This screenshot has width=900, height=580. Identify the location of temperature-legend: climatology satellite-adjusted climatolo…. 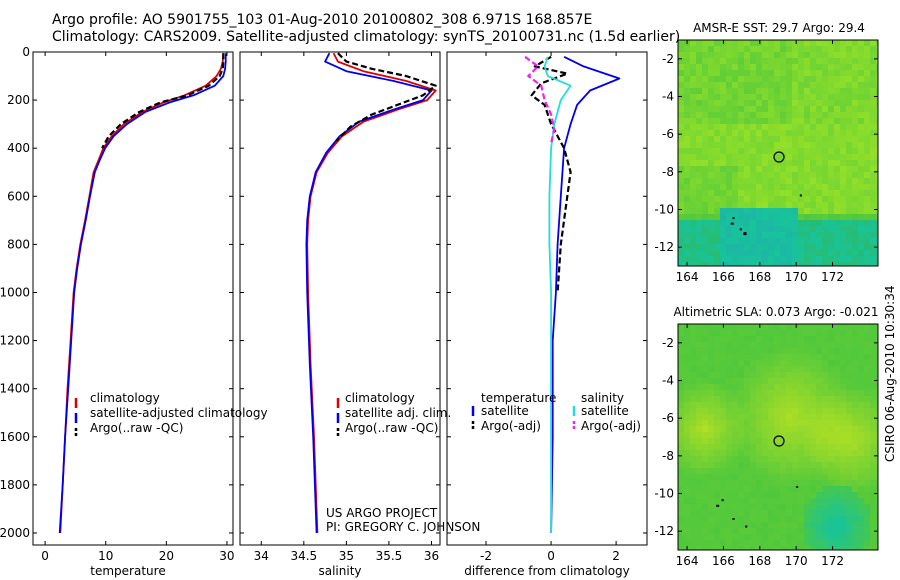
(171, 414).